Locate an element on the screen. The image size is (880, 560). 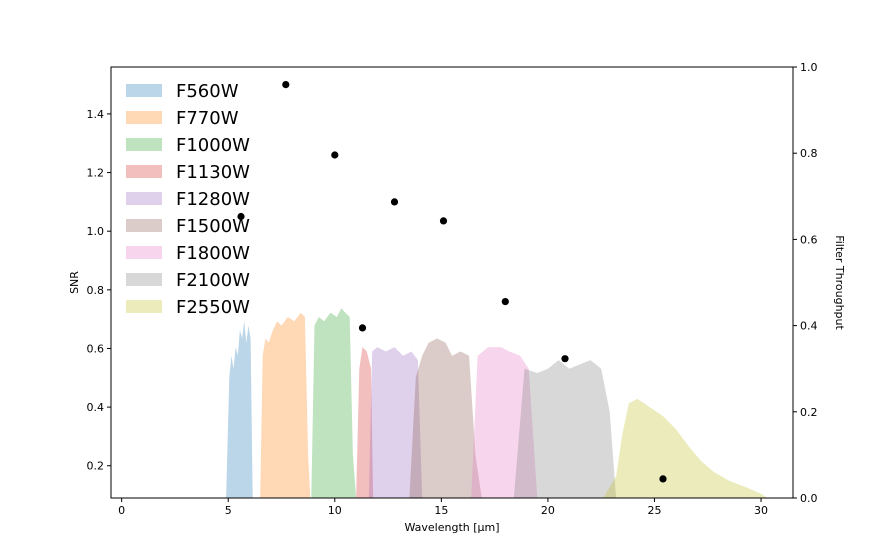
y-tick-label: 0.2 is located at coordinates (96, 466).